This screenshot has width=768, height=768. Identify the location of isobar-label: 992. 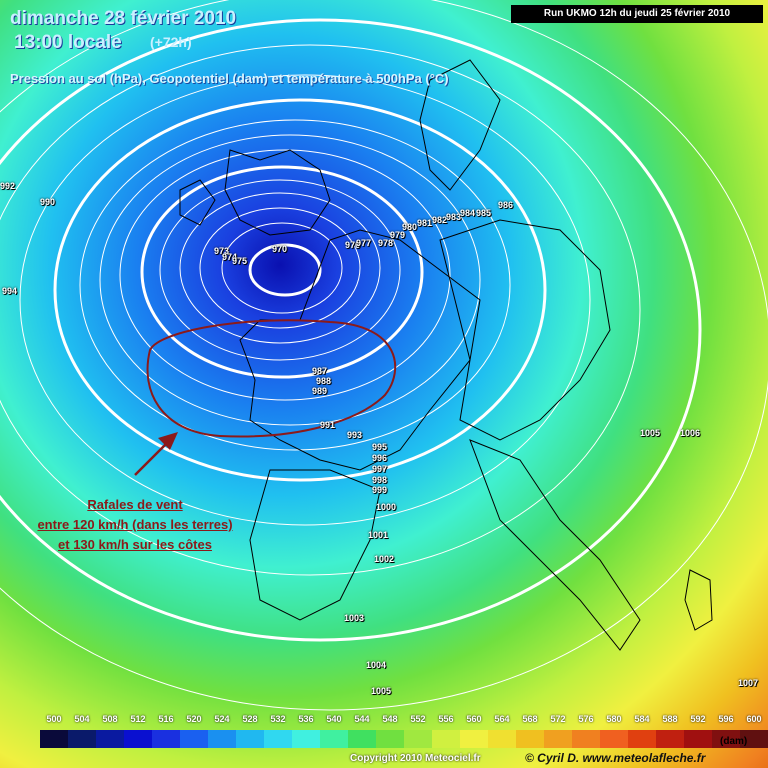
(8, 186).